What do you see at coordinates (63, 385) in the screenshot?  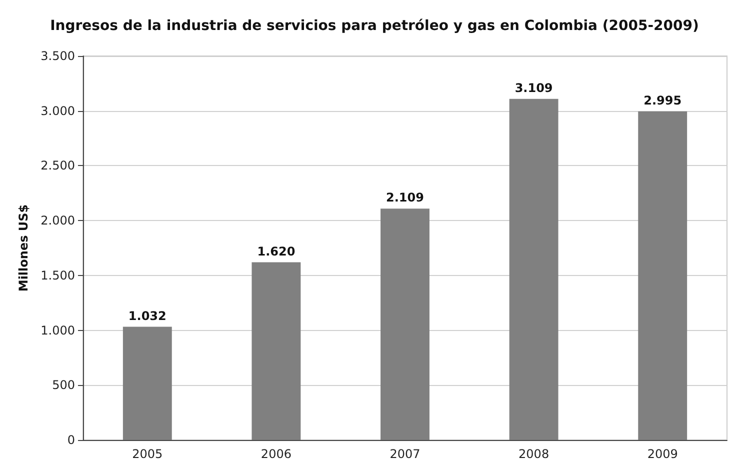 I see `y-tick-label: 500` at bounding box center [63, 385].